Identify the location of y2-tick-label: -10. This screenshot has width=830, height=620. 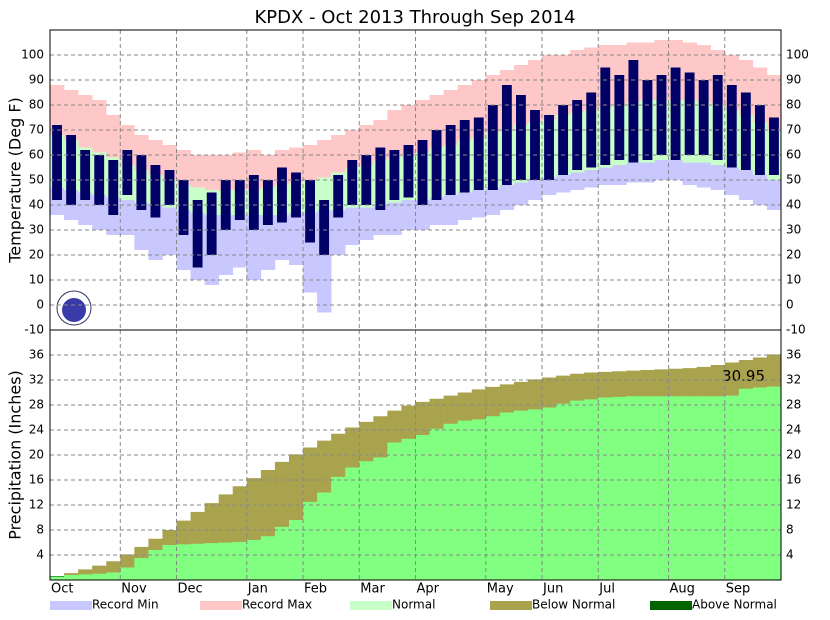
(796, 330).